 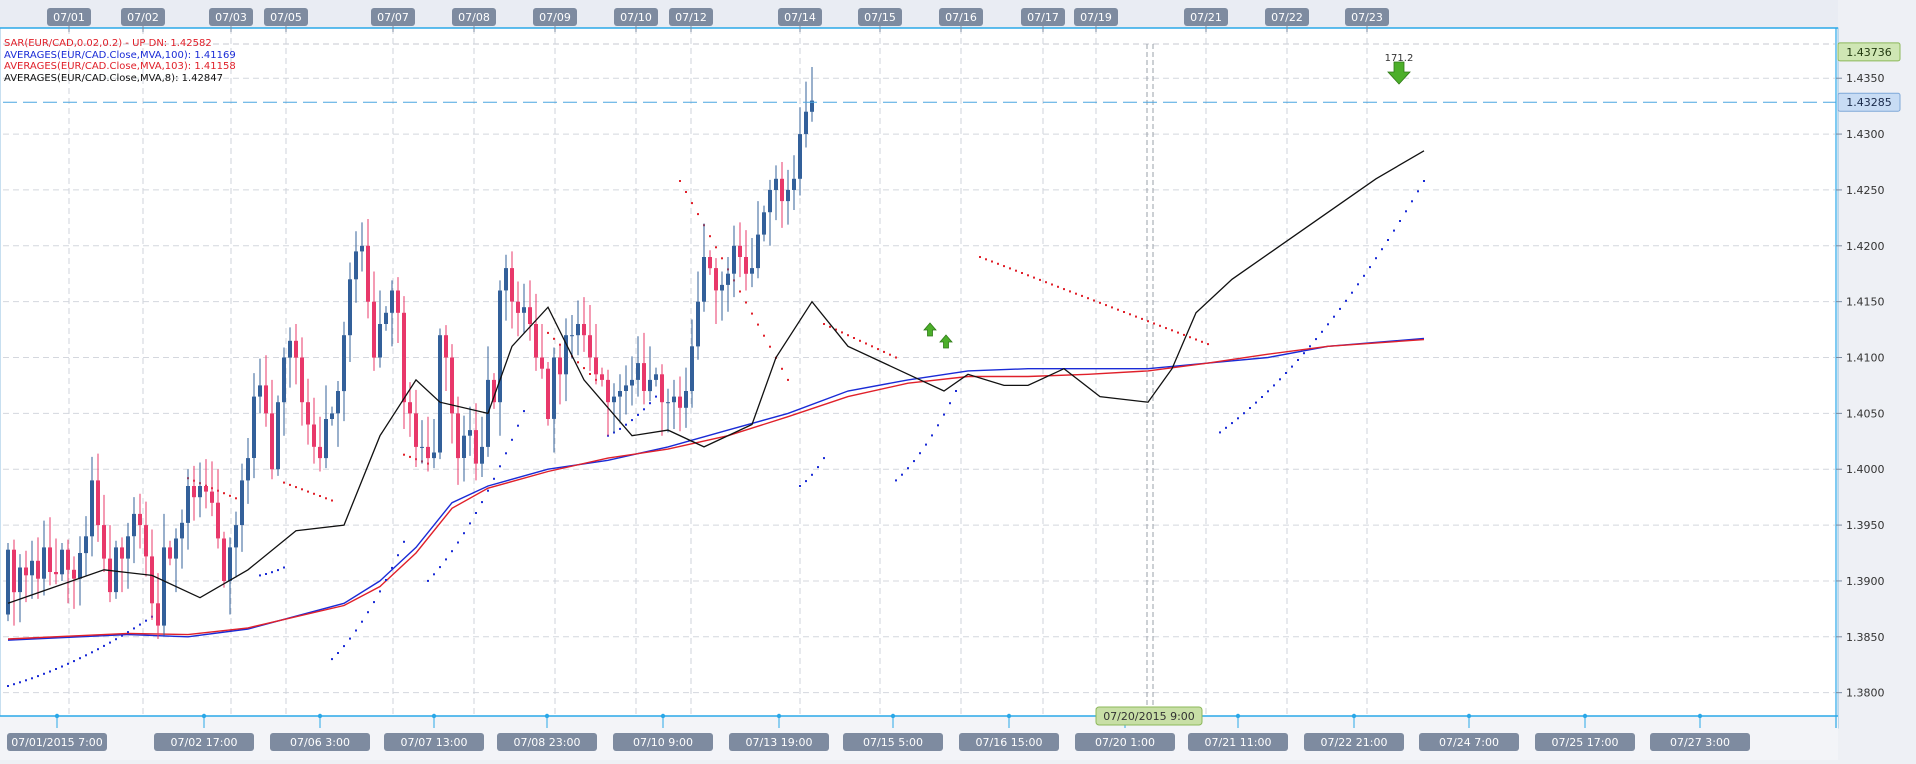 What do you see at coordinates (779, 742) in the screenshot?
I see `time-label: 07/13 19:00` at bounding box center [779, 742].